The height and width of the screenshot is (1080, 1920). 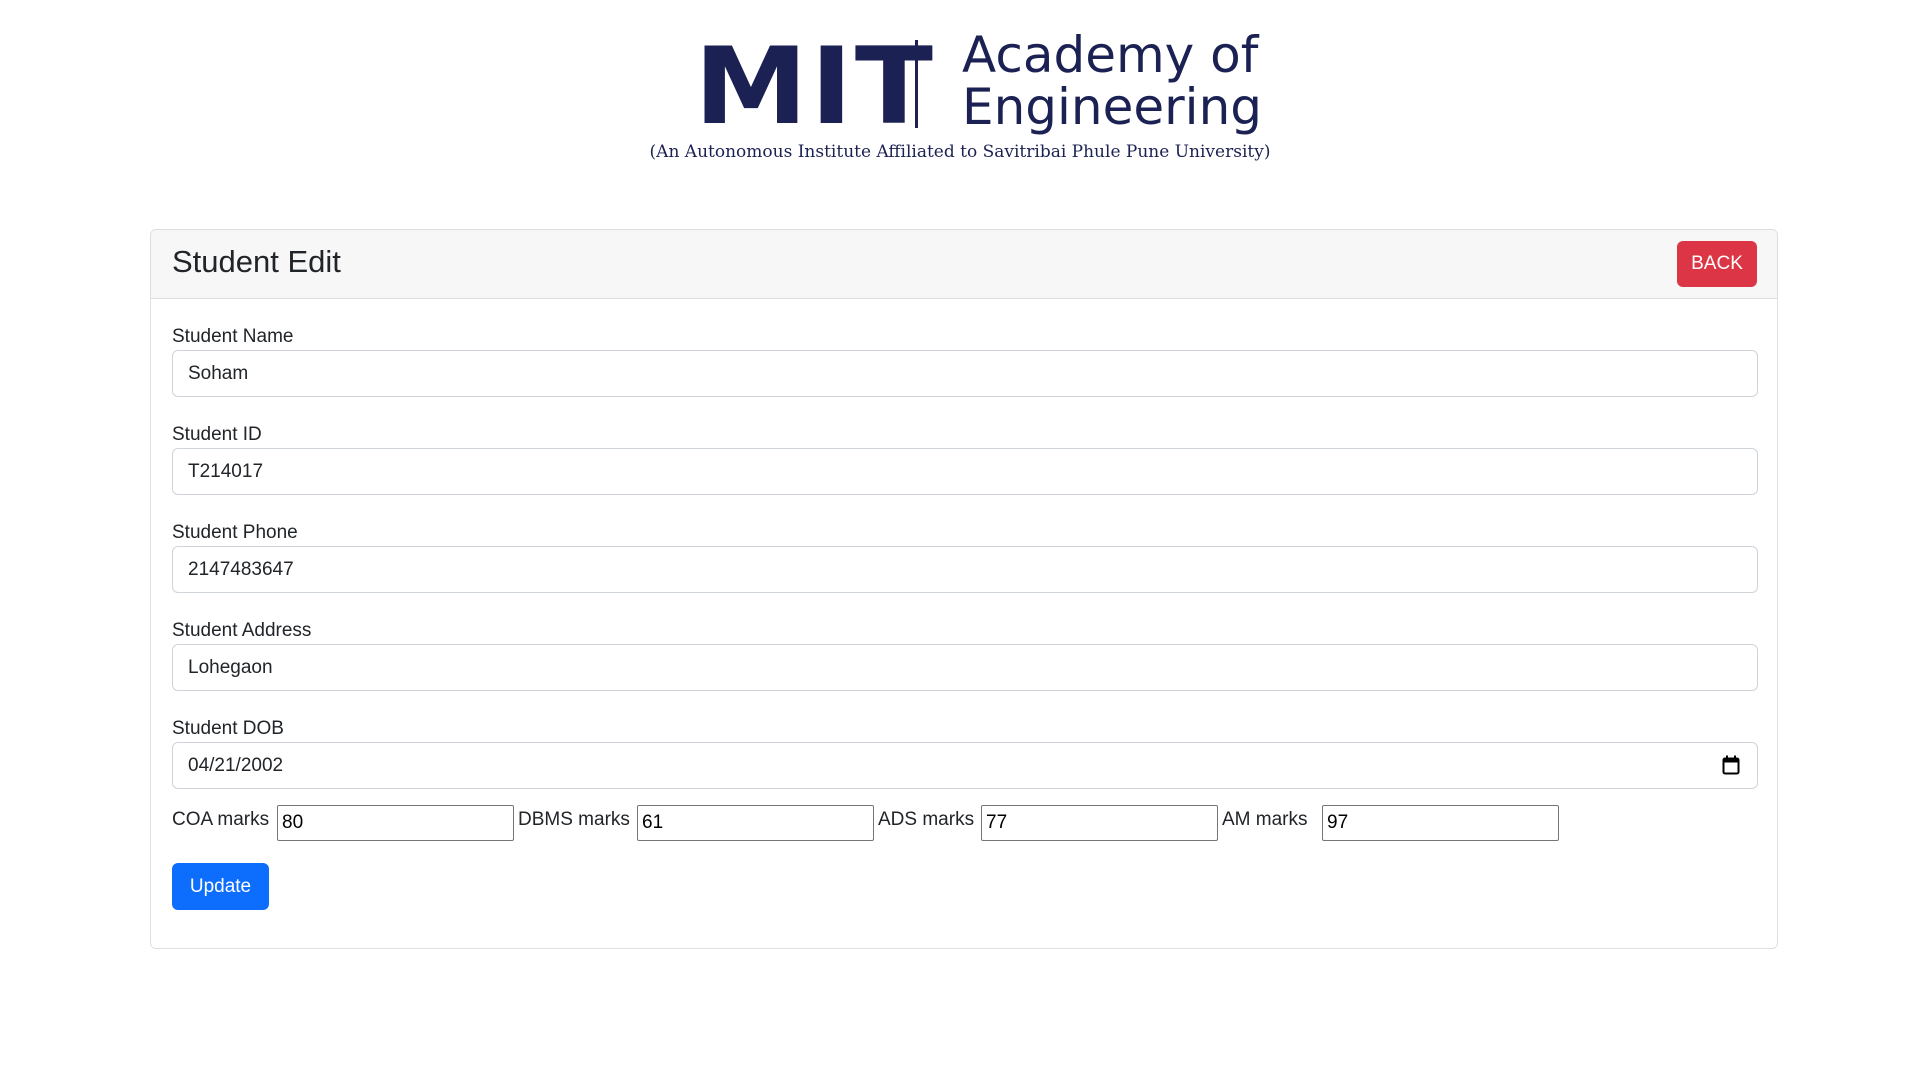 What do you see at coordinates (228, 728) in the screenshot?
I see `student-dob-label: Student DOB` at bounding box center [228, 728].